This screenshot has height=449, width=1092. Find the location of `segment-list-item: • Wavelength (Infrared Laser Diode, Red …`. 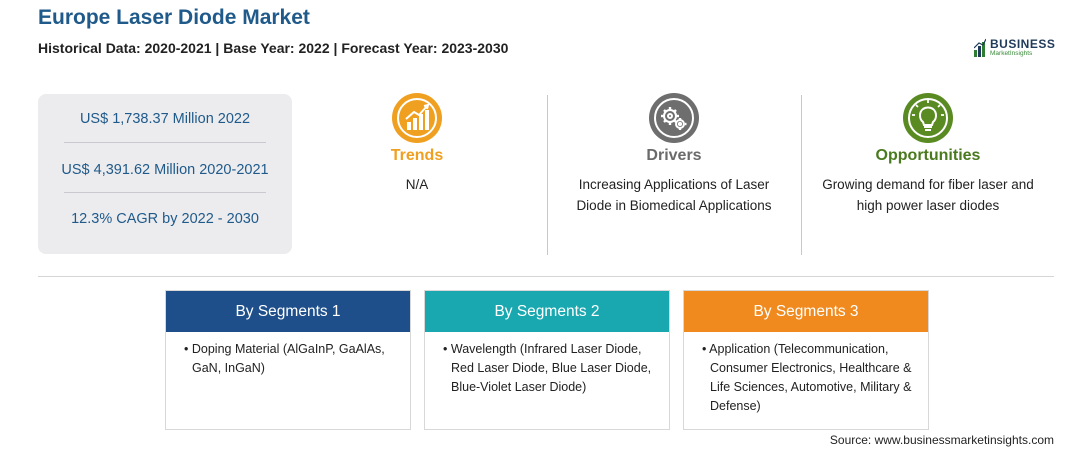

segment-list-item: • Wavelength (Infrared Laser Diode, Red … is located at coordinates (547, 368).